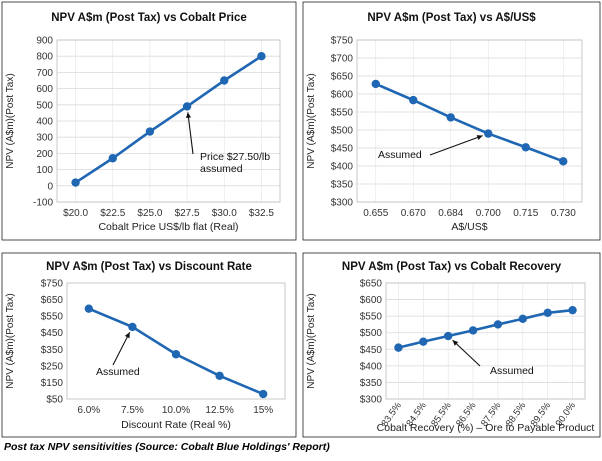 This screenshot has width=602, height=461. What do you see at coordinates (44, 57) in the screenshot?
I see `y-tick-label: 800` at bounding box center [44, 57].